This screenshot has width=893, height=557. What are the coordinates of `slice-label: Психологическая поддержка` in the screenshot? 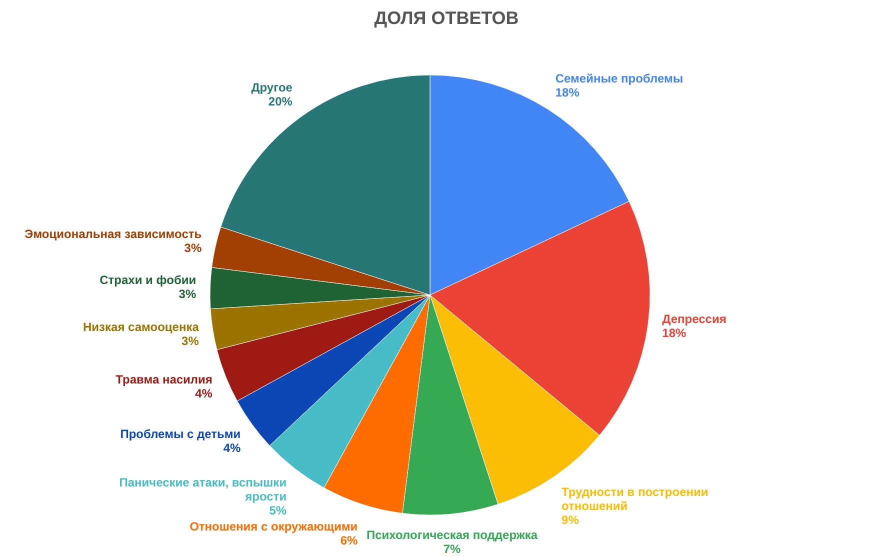 It's located at (452, 535).